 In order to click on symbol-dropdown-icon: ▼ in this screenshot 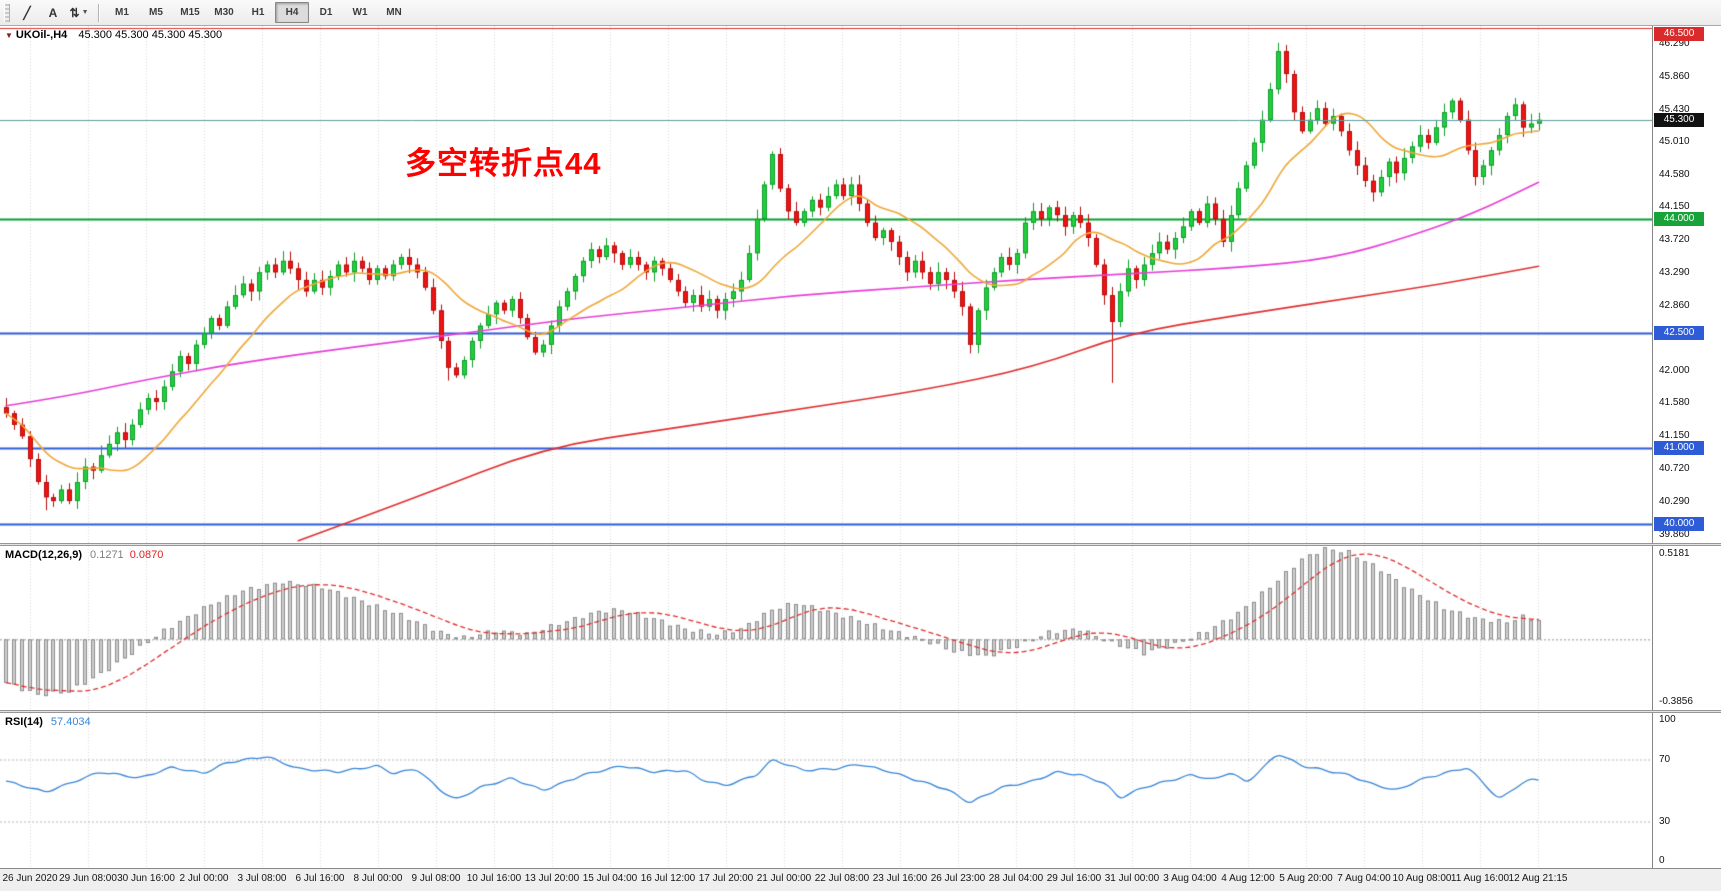, I will do `click(9, 35)`.